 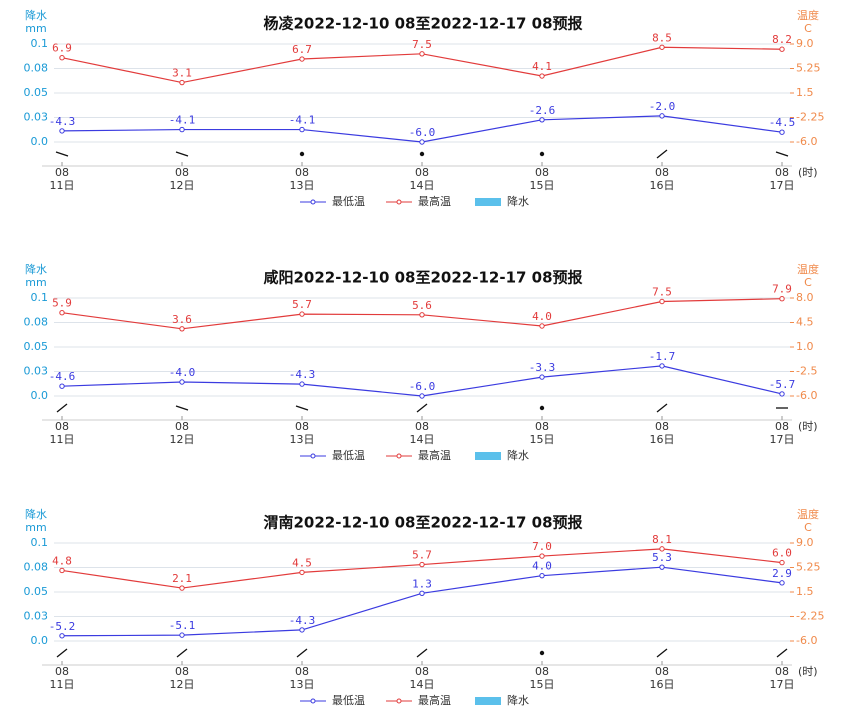 What do you see at coordinates (782, 553) in the screenshot?
I see `data-label: 6.0` at bounding box center [782, 553].